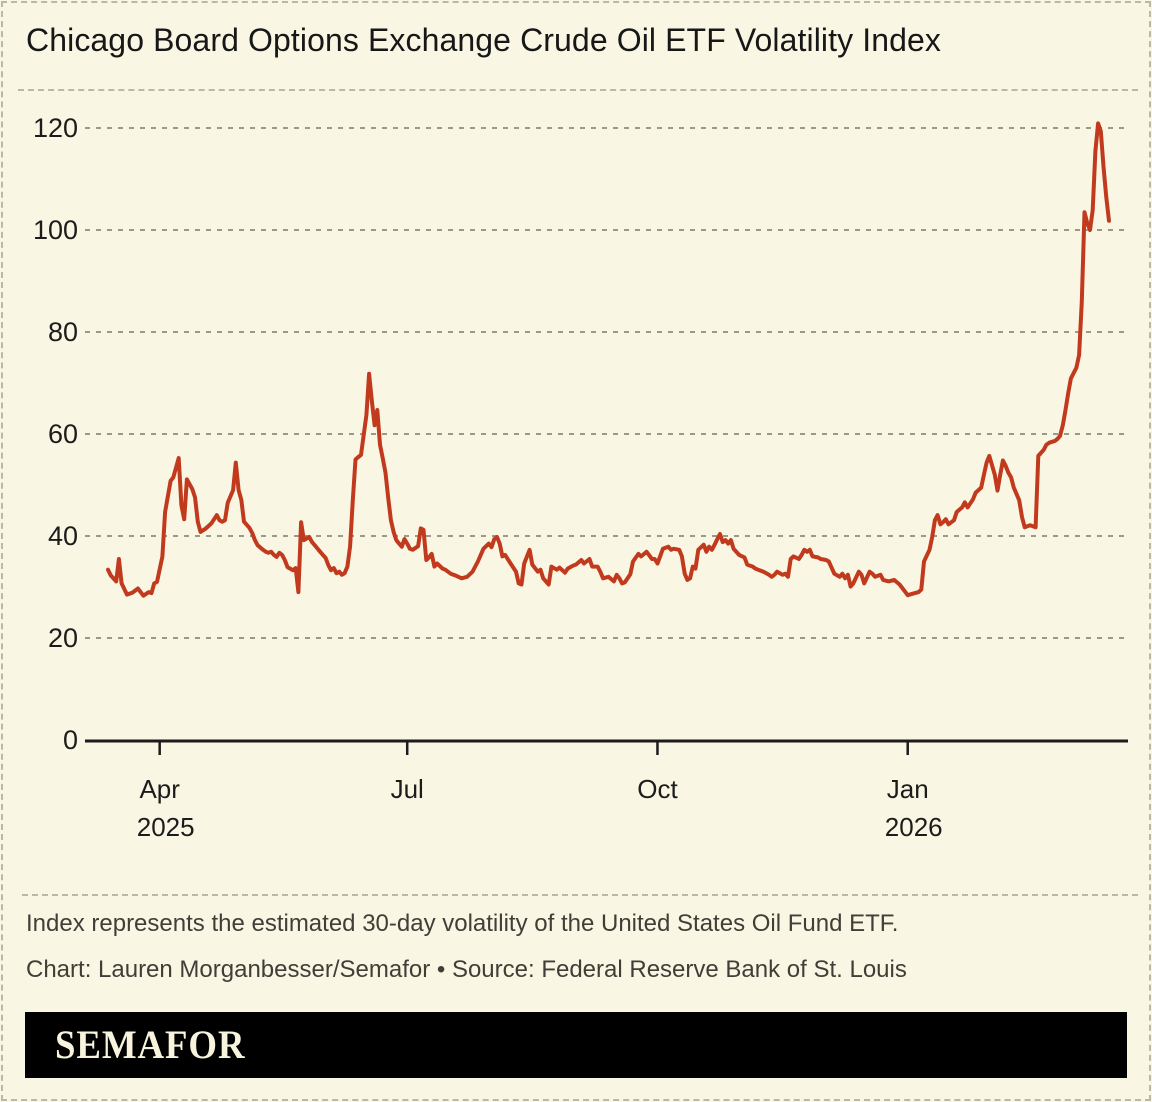 Image resolution: width=1152 pixels, height=1102 pixels. Describe the element at coordinates (407, 789) in the screenshot. I see `x-axis-label: Jul` at that location.